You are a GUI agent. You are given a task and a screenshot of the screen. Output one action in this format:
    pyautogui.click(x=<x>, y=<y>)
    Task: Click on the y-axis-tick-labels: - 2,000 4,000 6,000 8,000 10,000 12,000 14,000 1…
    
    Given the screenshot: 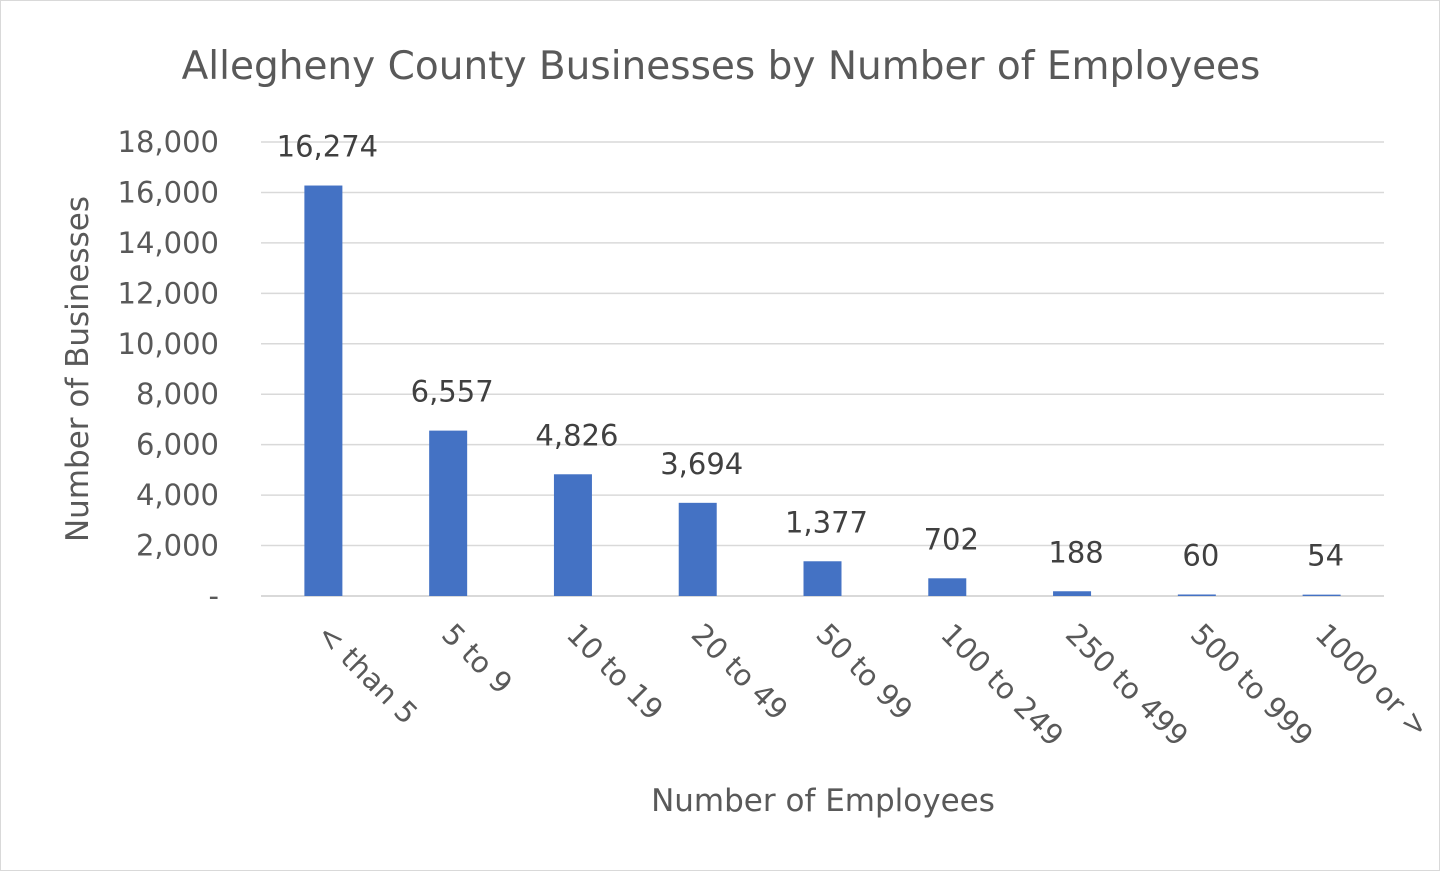 What is the action you would take?
    pyautogui.click(x=168, y=369)
    